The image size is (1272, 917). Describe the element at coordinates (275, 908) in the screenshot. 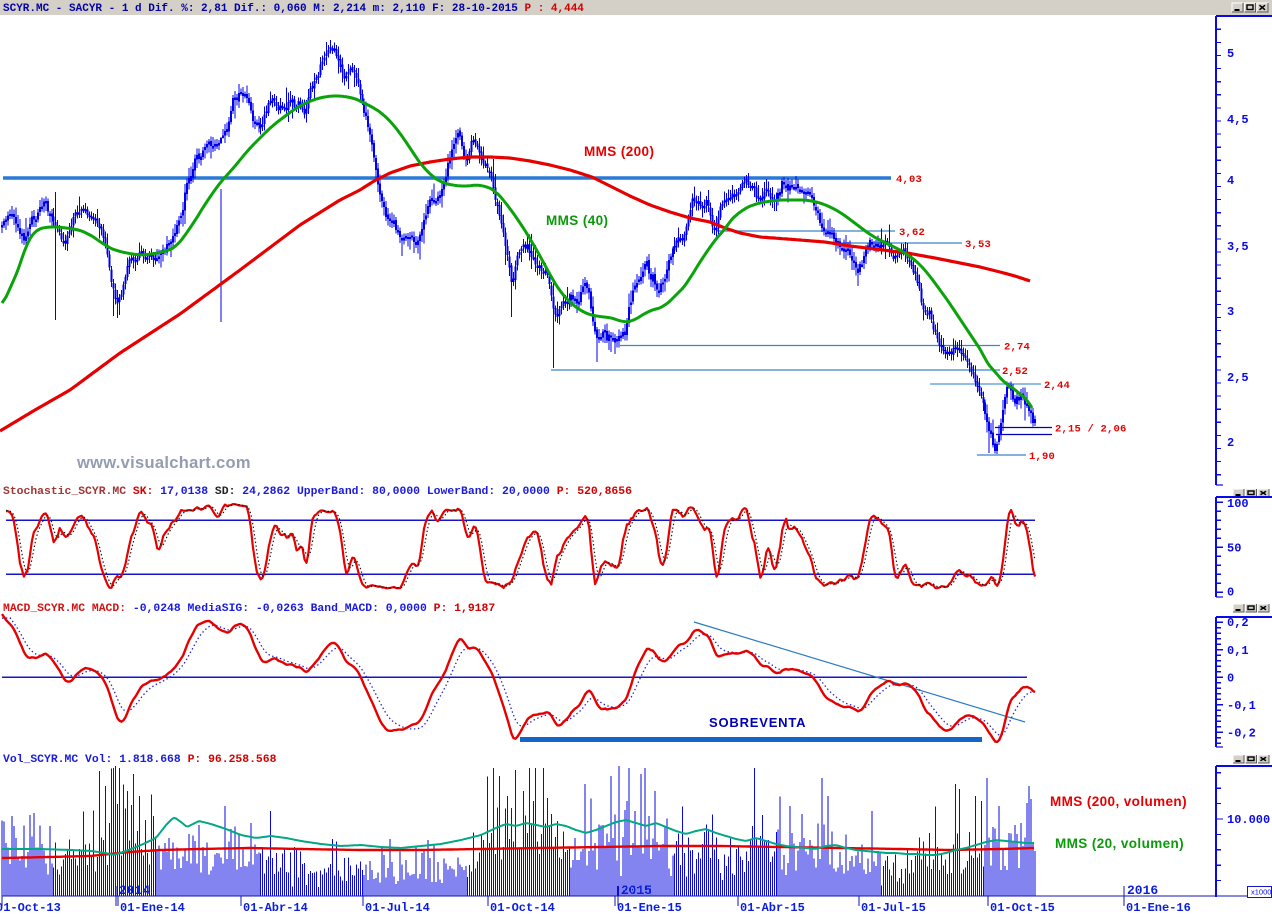

I see `svg-text: 01-Abr-14` at that location.